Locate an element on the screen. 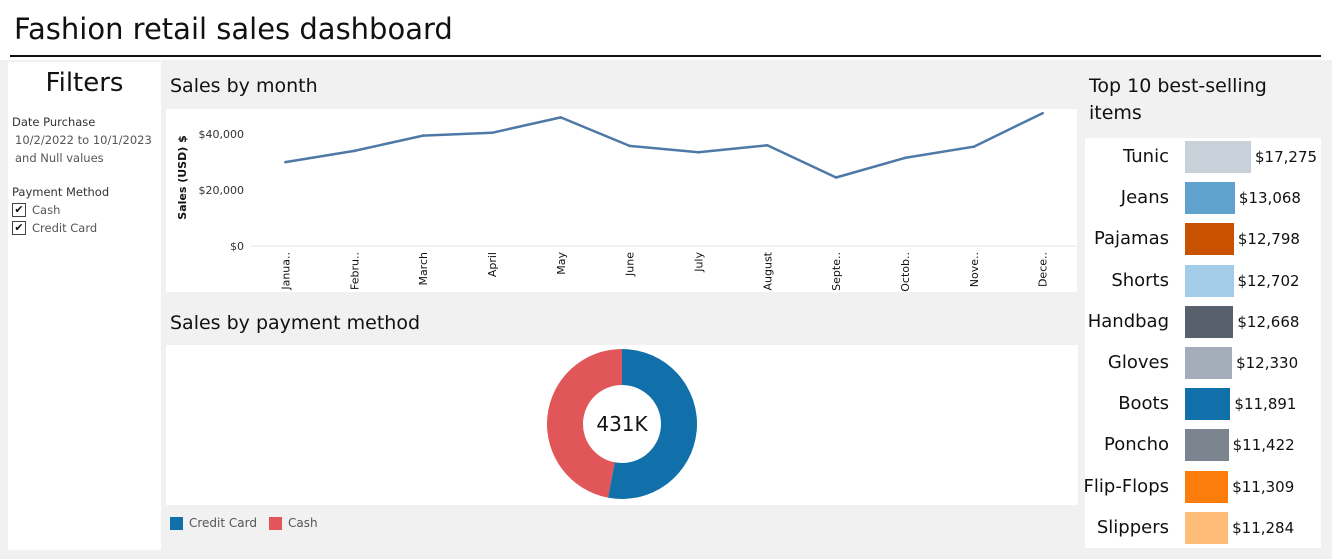 The height and width of the screenshot is (559, 1332). bar-row: Boots $11,891 is located at coordinates (1203, 404).